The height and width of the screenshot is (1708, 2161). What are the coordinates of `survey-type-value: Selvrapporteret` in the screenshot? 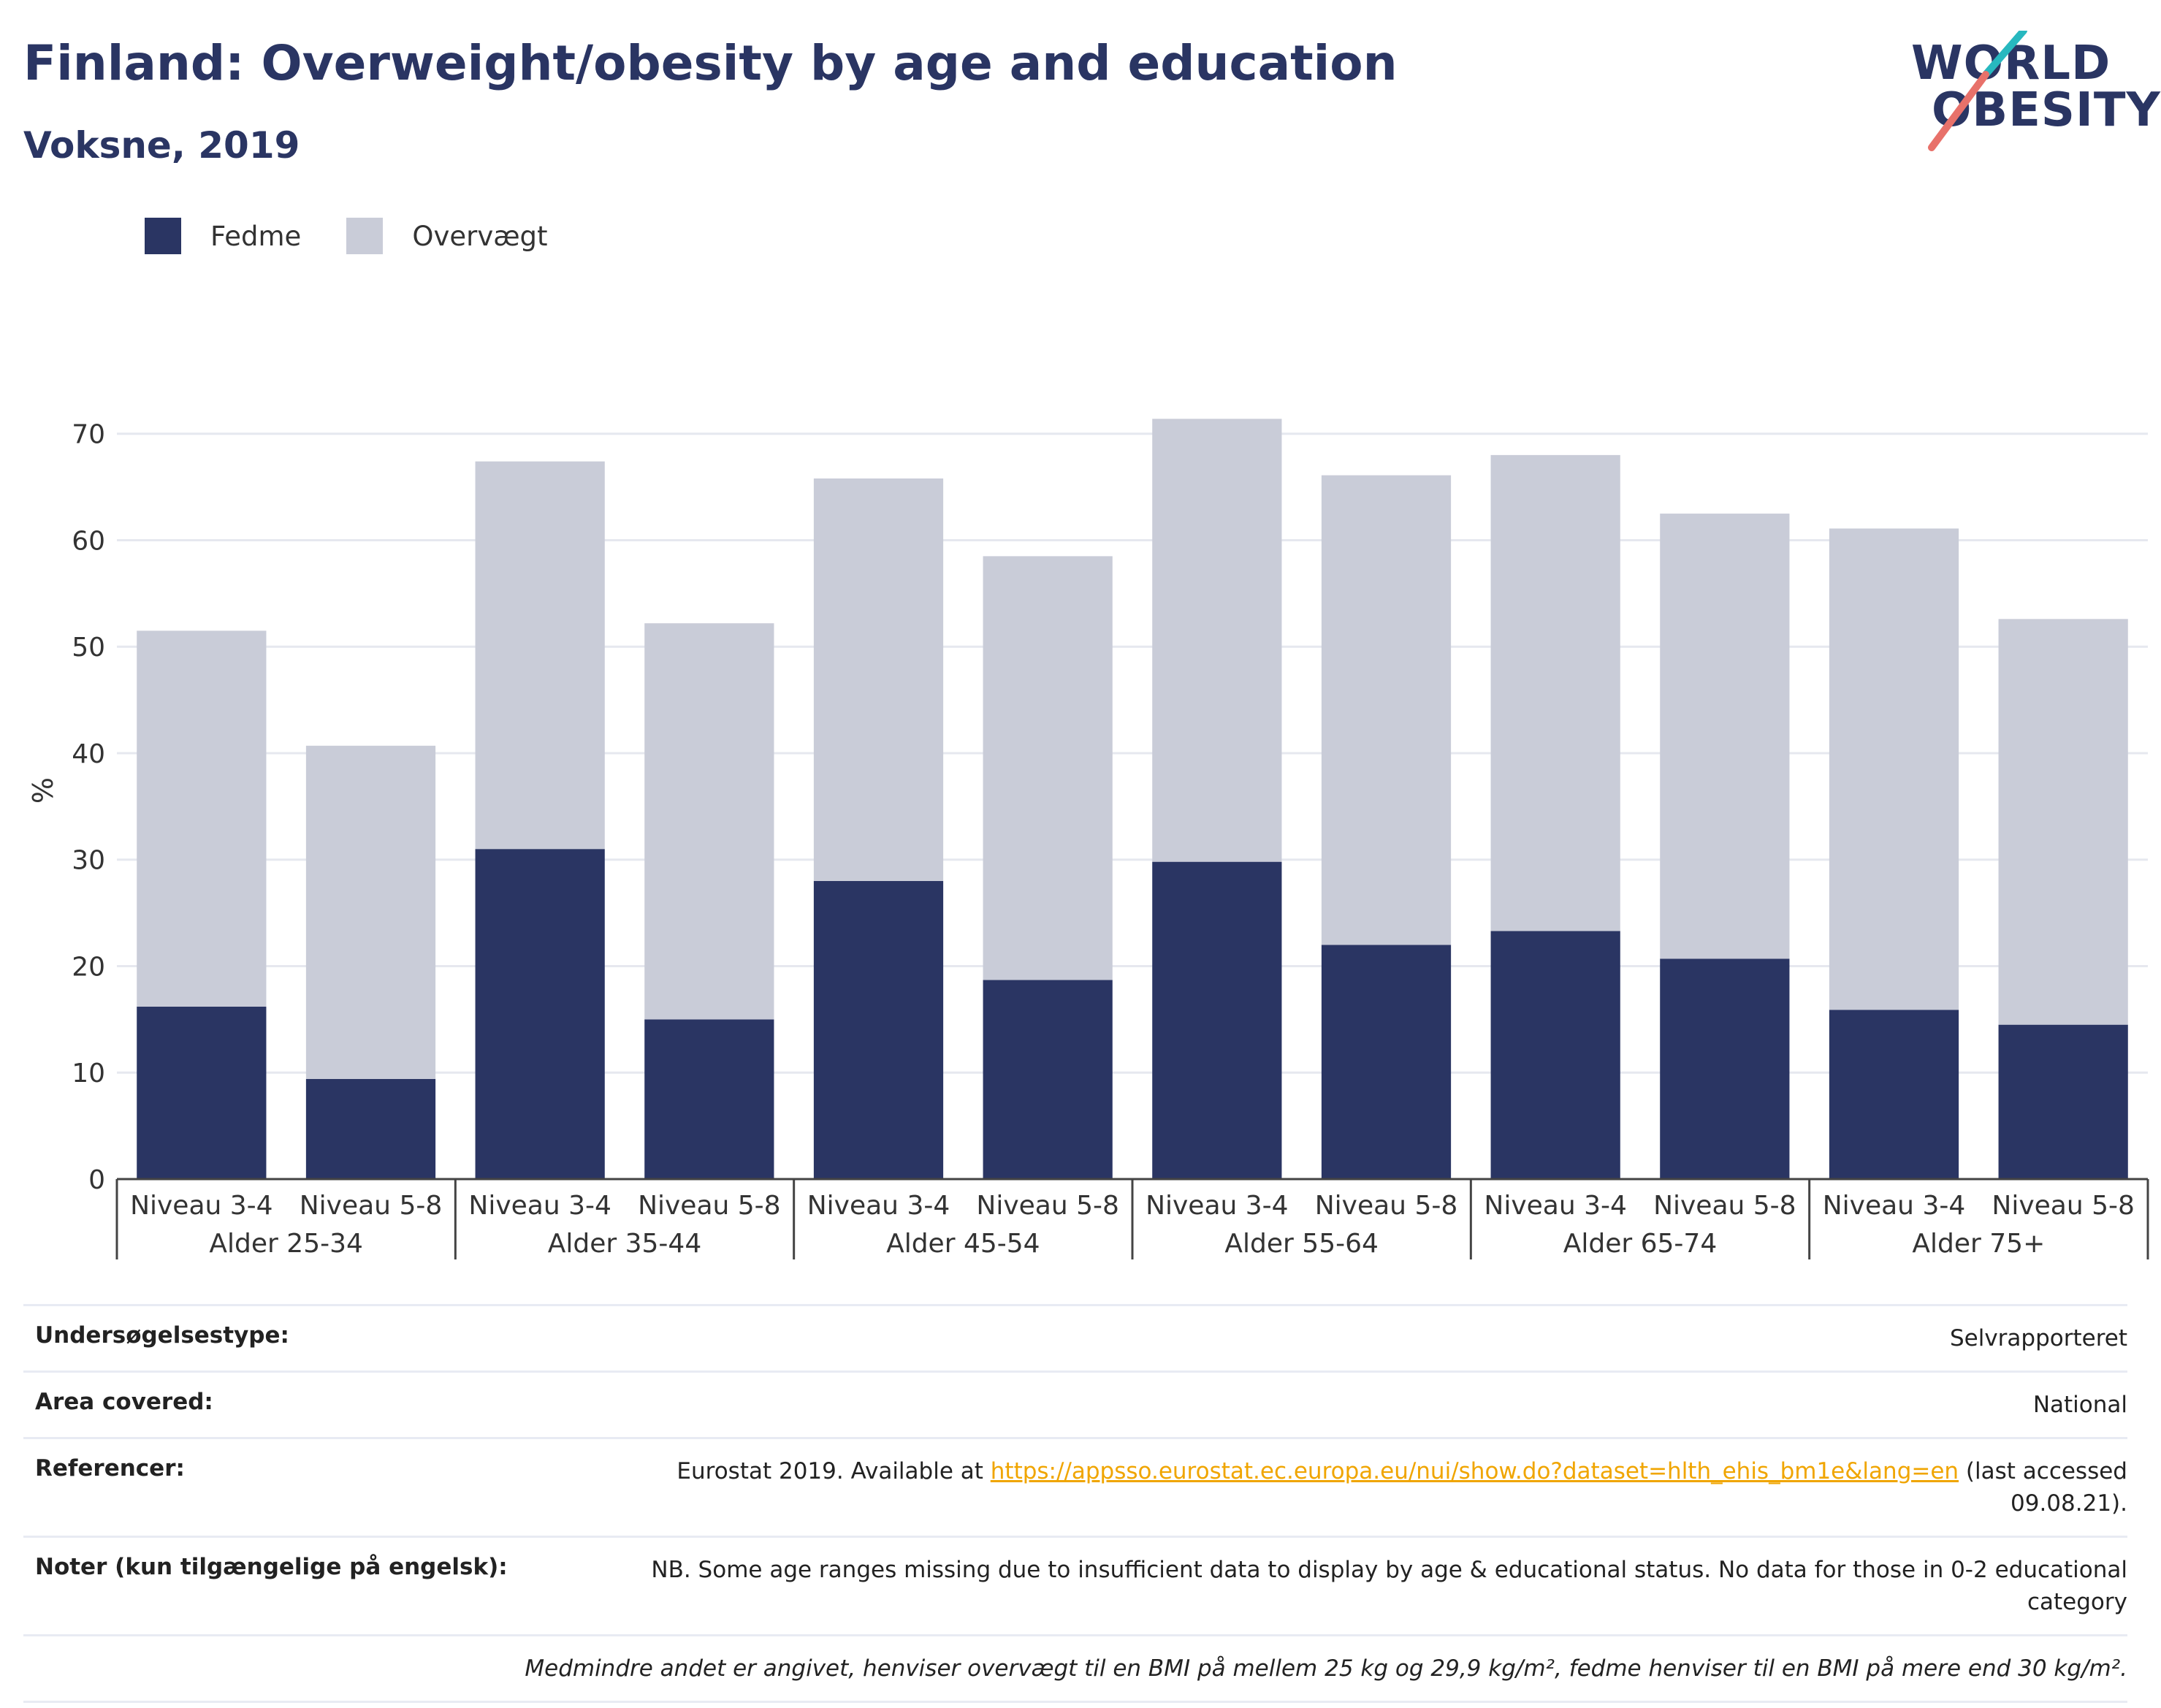 It's located at (2038, 1338).